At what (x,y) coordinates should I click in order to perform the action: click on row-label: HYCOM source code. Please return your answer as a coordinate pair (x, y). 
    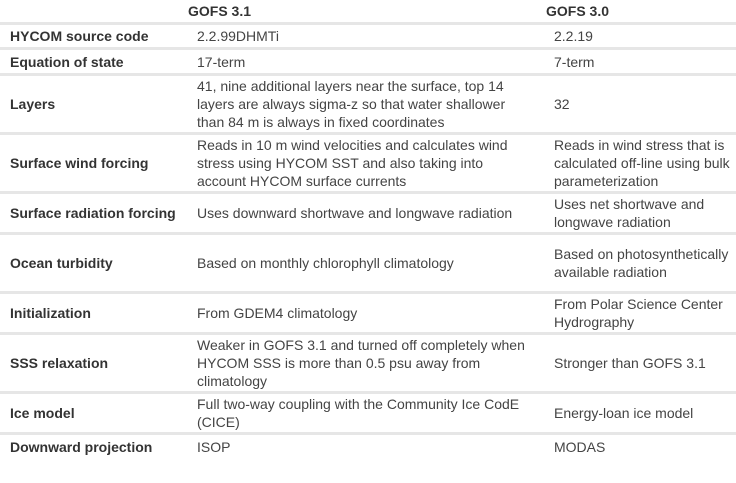
    Looking at the image, I should click on (94, 37).